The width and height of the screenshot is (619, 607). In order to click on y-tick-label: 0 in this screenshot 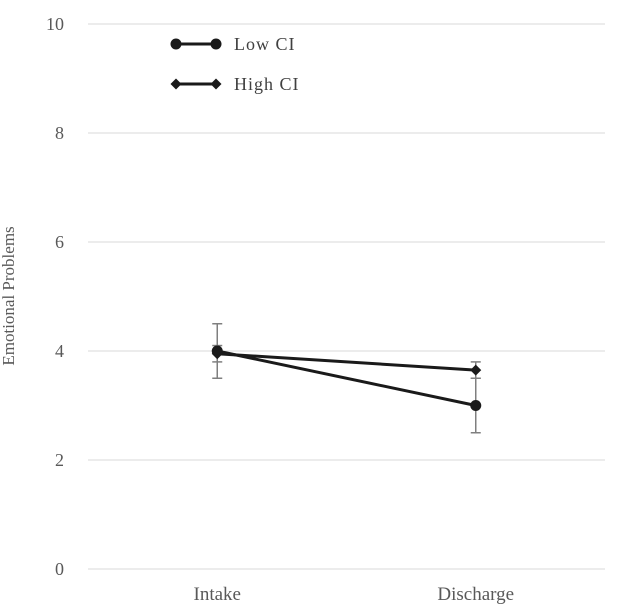, I will do `click(59, 569)`.